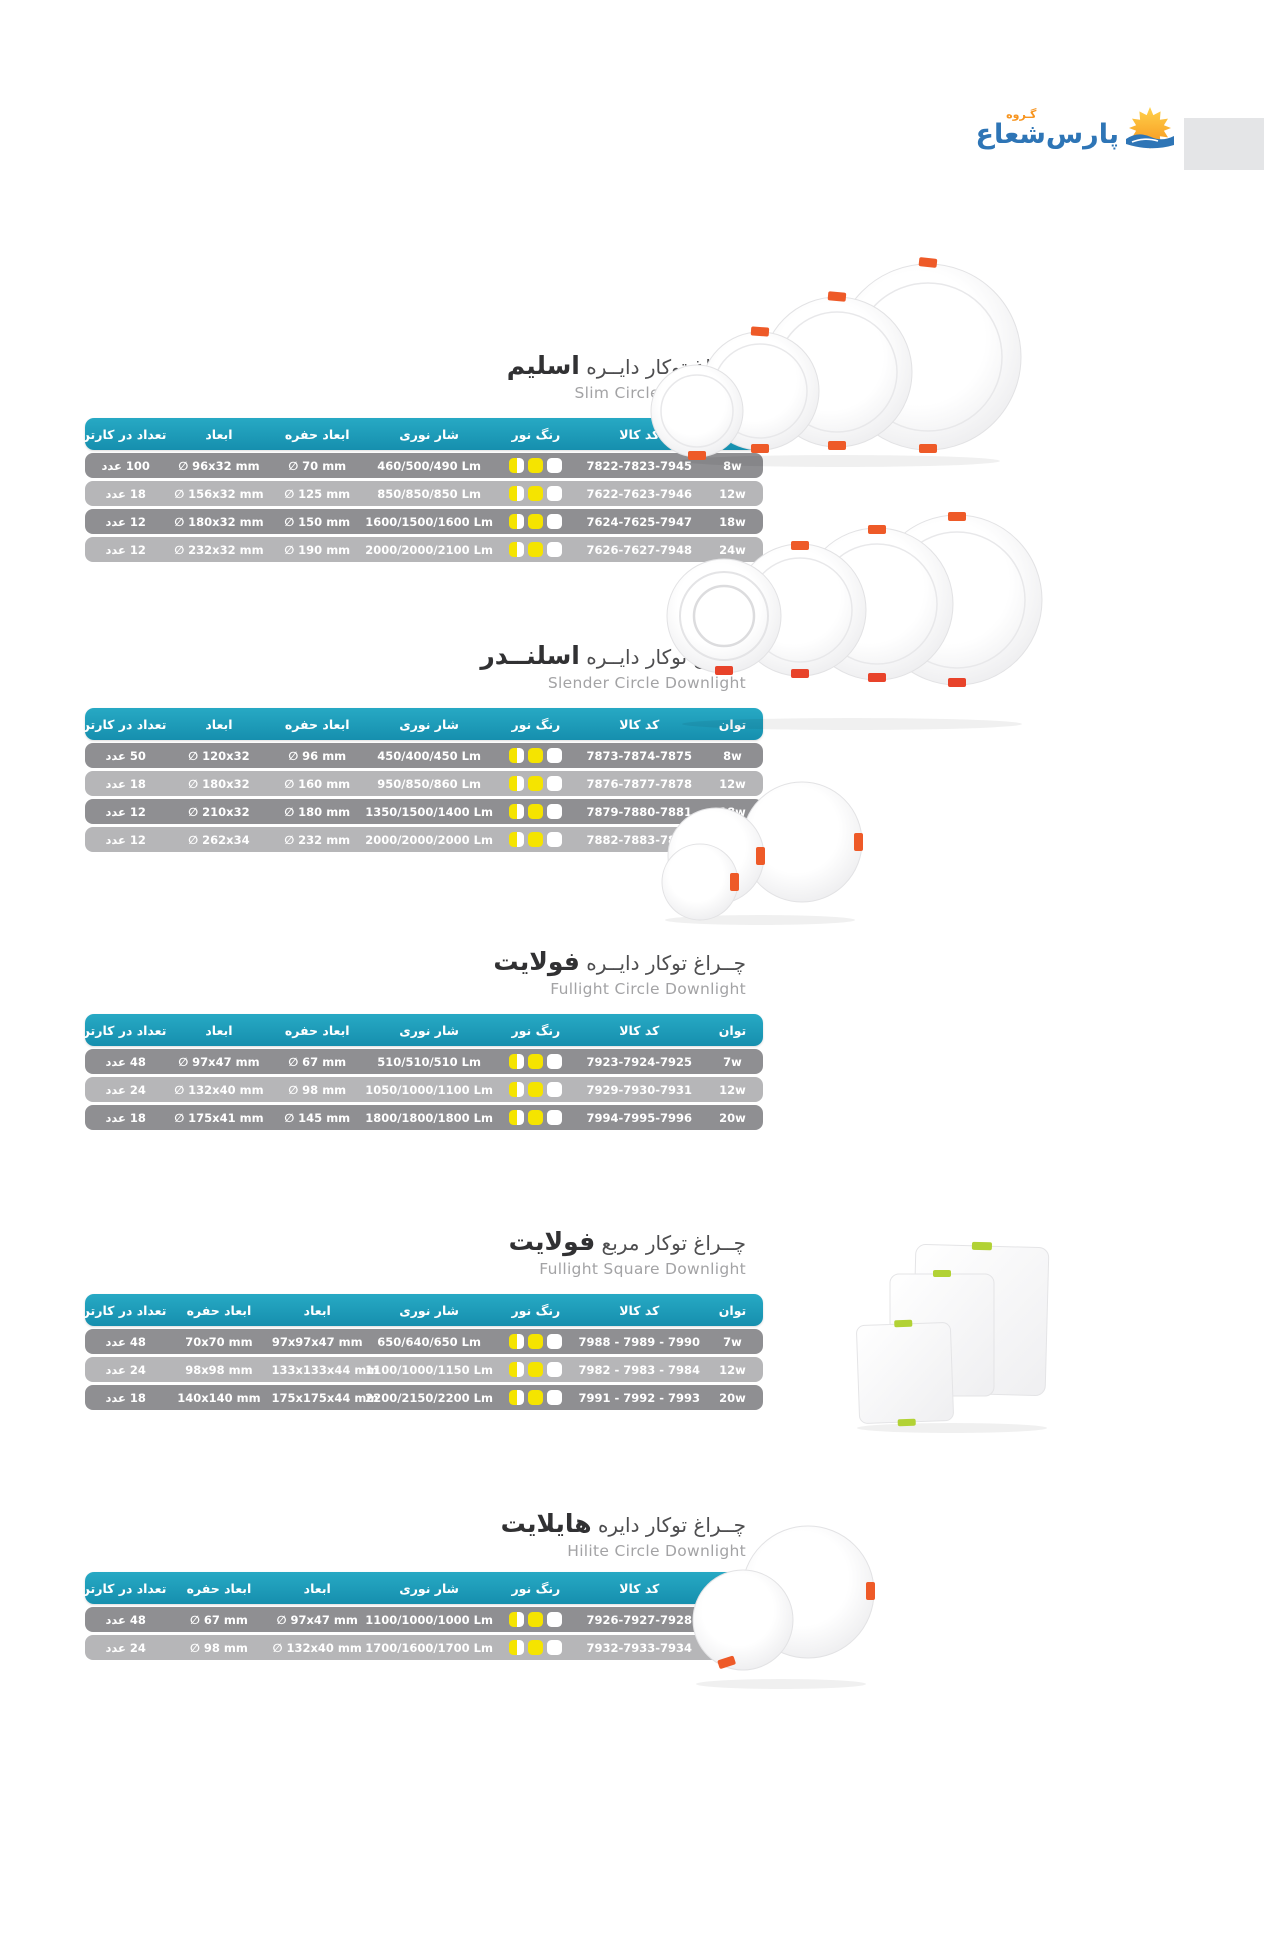  What do you see at coordinates (1150, 128) in the screenshot?
I see `sun-wave-icon` at bounding box center [1150, 128].